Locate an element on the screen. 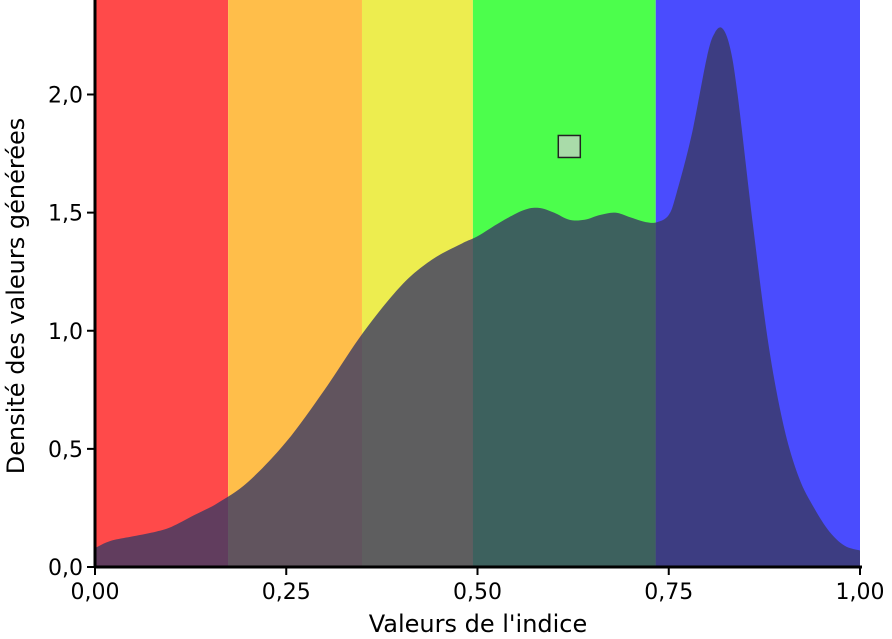  y-tick-label: 0,5 is located at coordinates (65, 450).